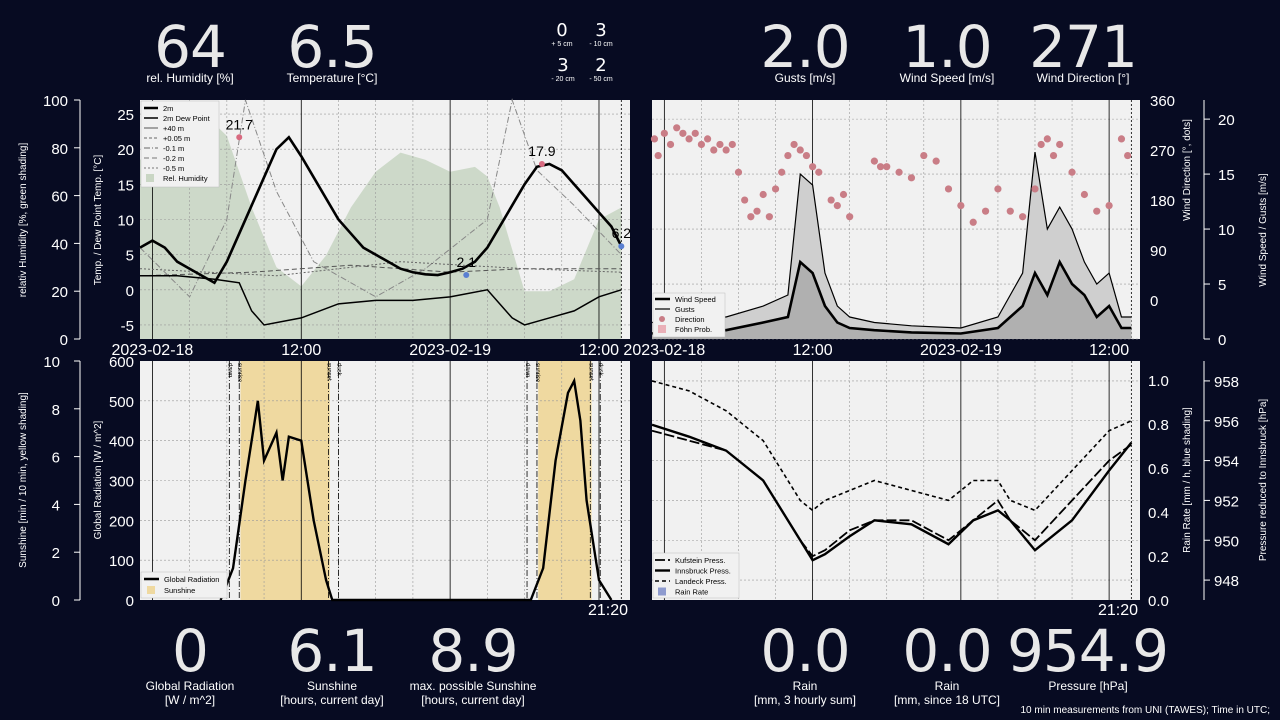 Image resolution: width=1280 pixels, height=720 pixels. Describe the element at coordinates (121, 521) in the screenshot. I see `radiation-tick-label: 200` at that location.